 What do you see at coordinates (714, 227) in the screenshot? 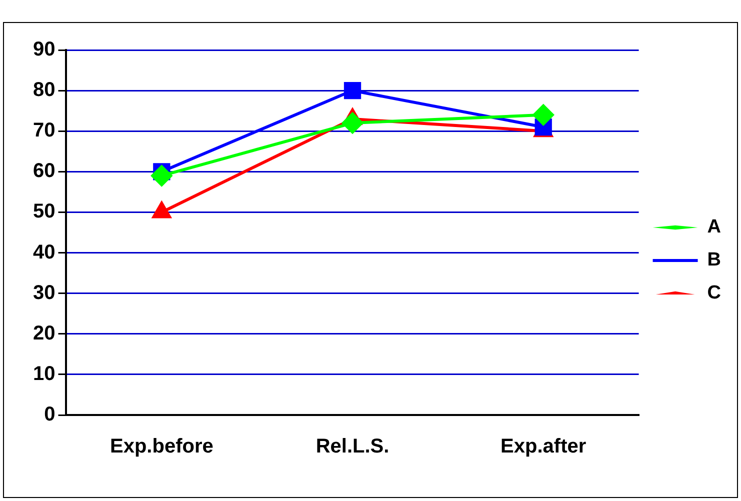
I see `legend-label: A` at bounding box center [714, 227].